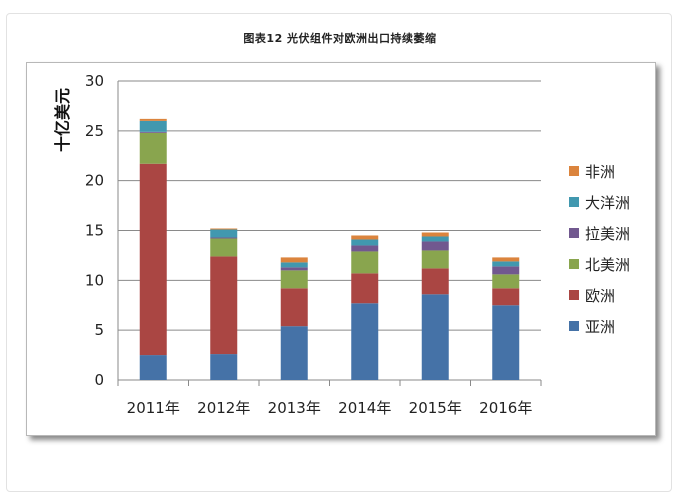 This screenshot has height=498, width=680. I want to click on x-tick-label: 2012年, so click(223, 408).